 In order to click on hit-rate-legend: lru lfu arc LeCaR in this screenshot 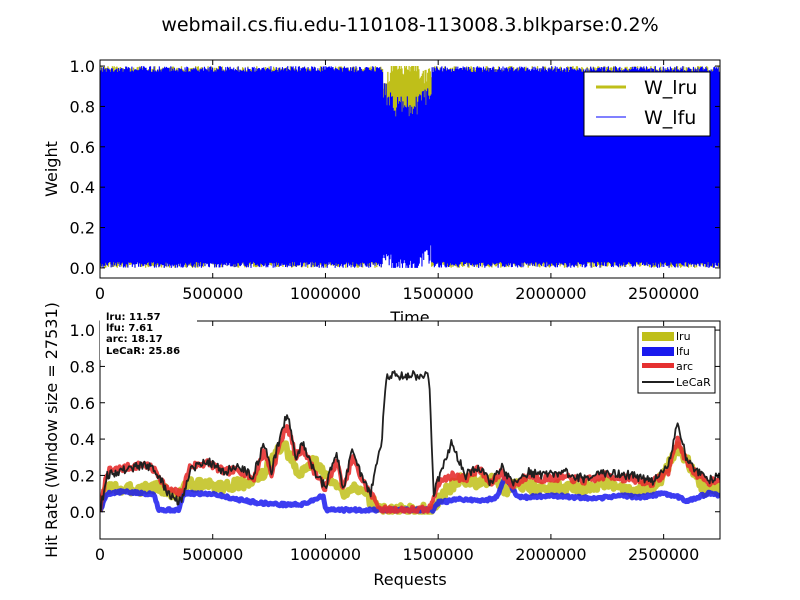, I will do `click(676, 360)`.